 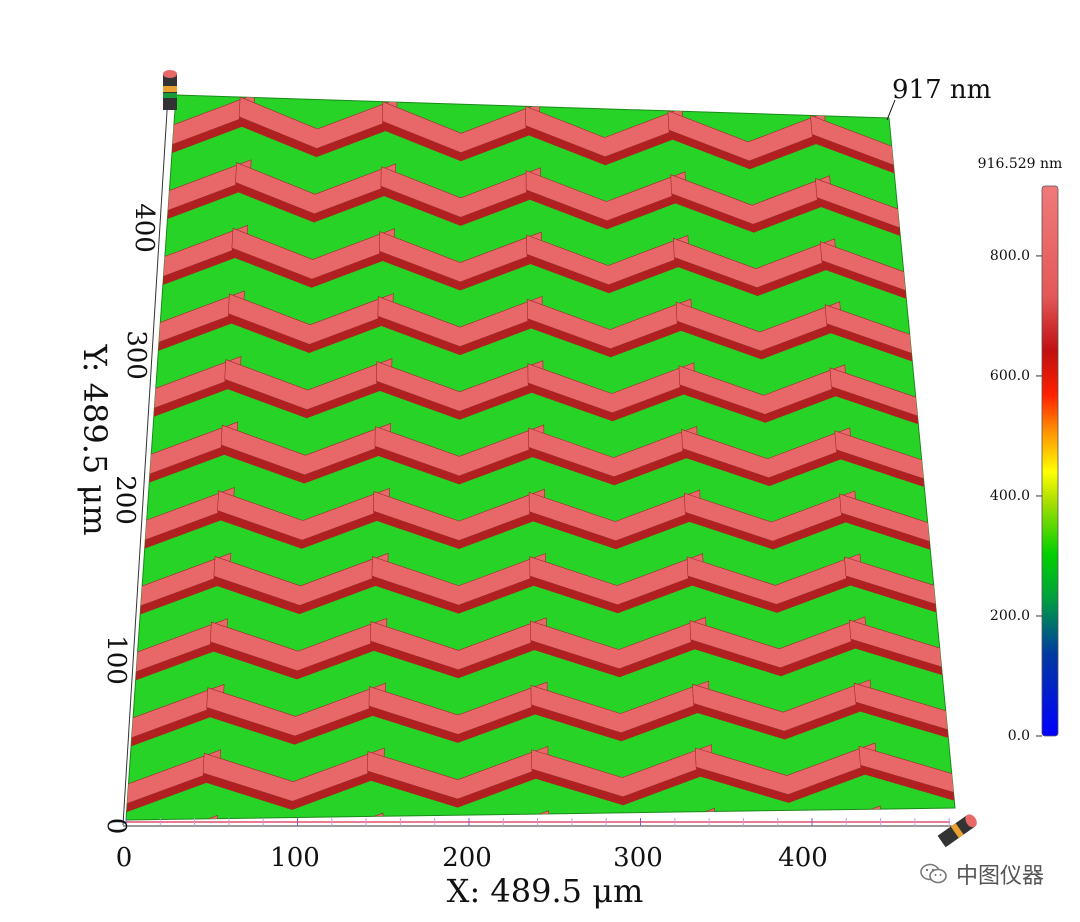 I want to click on corner-post-top-left, so click(x=170, y=90).